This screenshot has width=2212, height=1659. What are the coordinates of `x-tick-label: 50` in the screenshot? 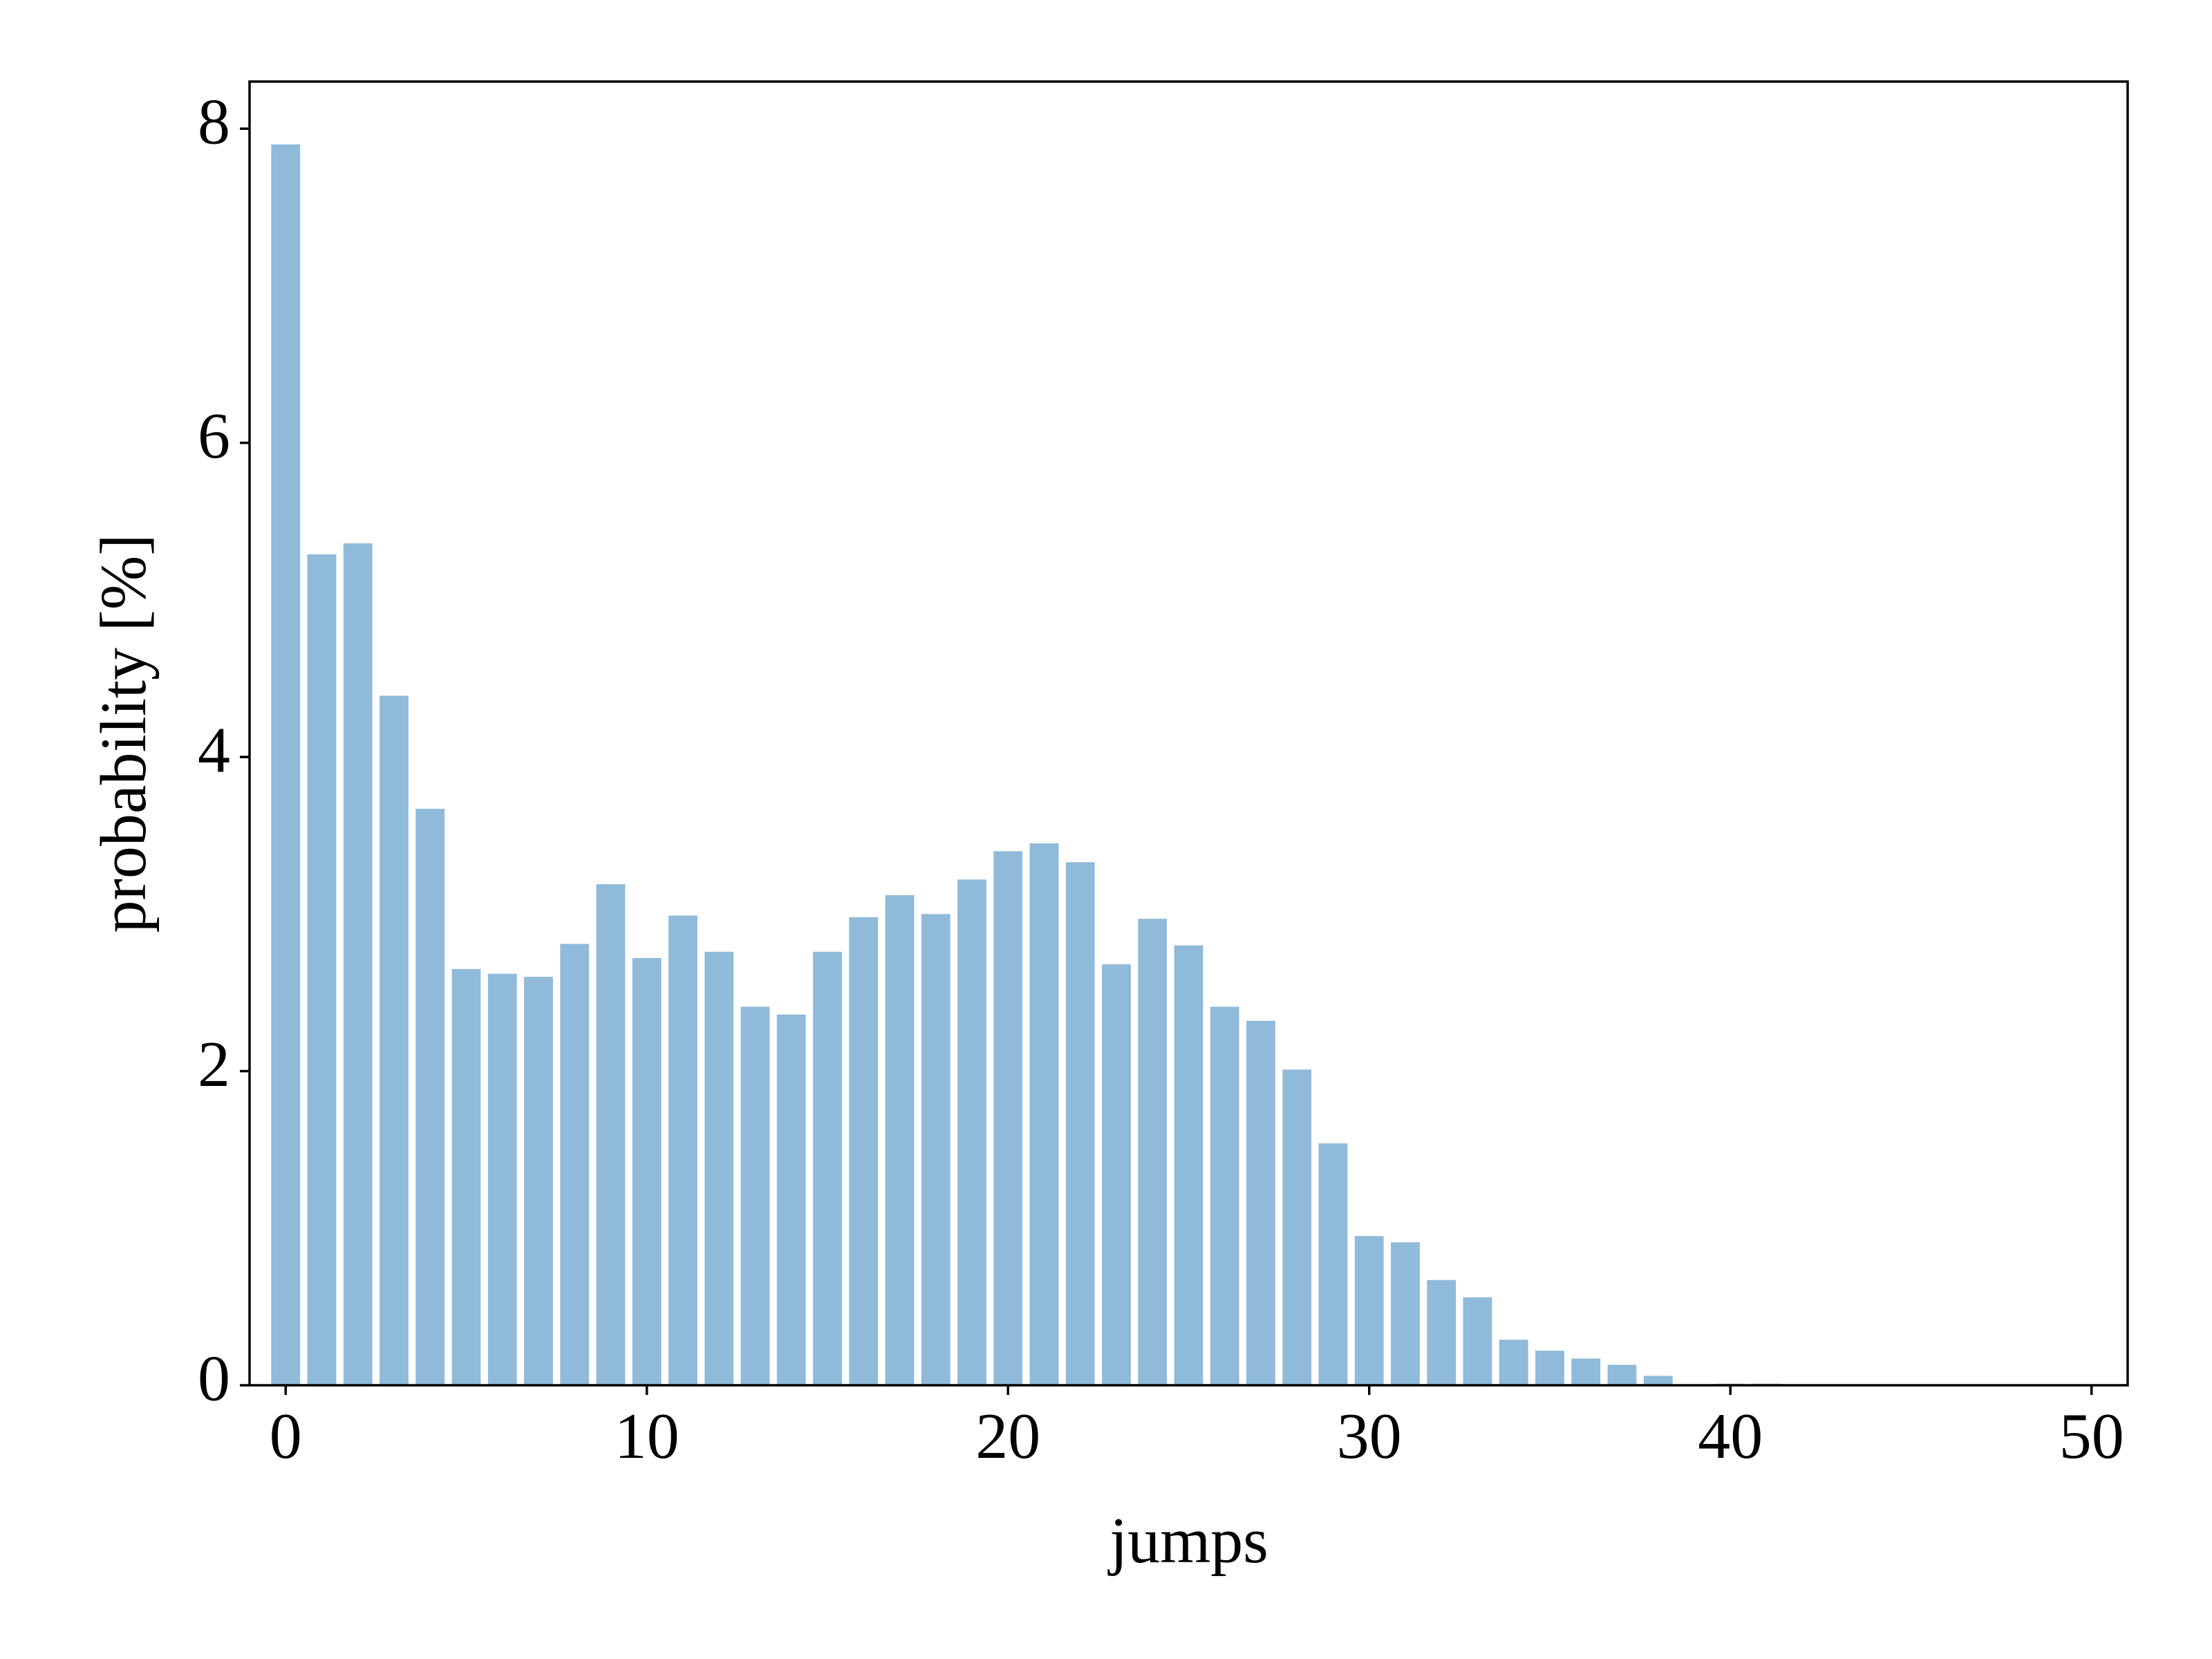 It's located at (2091, 1436).